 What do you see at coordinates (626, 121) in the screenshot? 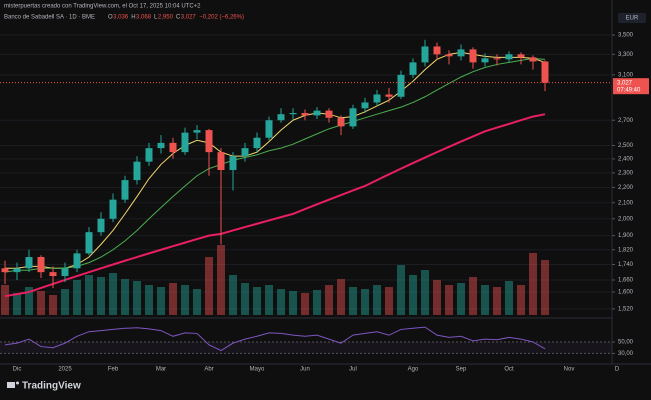
I see `y-tick-label: 2,700` at bounding box center [626, 121].